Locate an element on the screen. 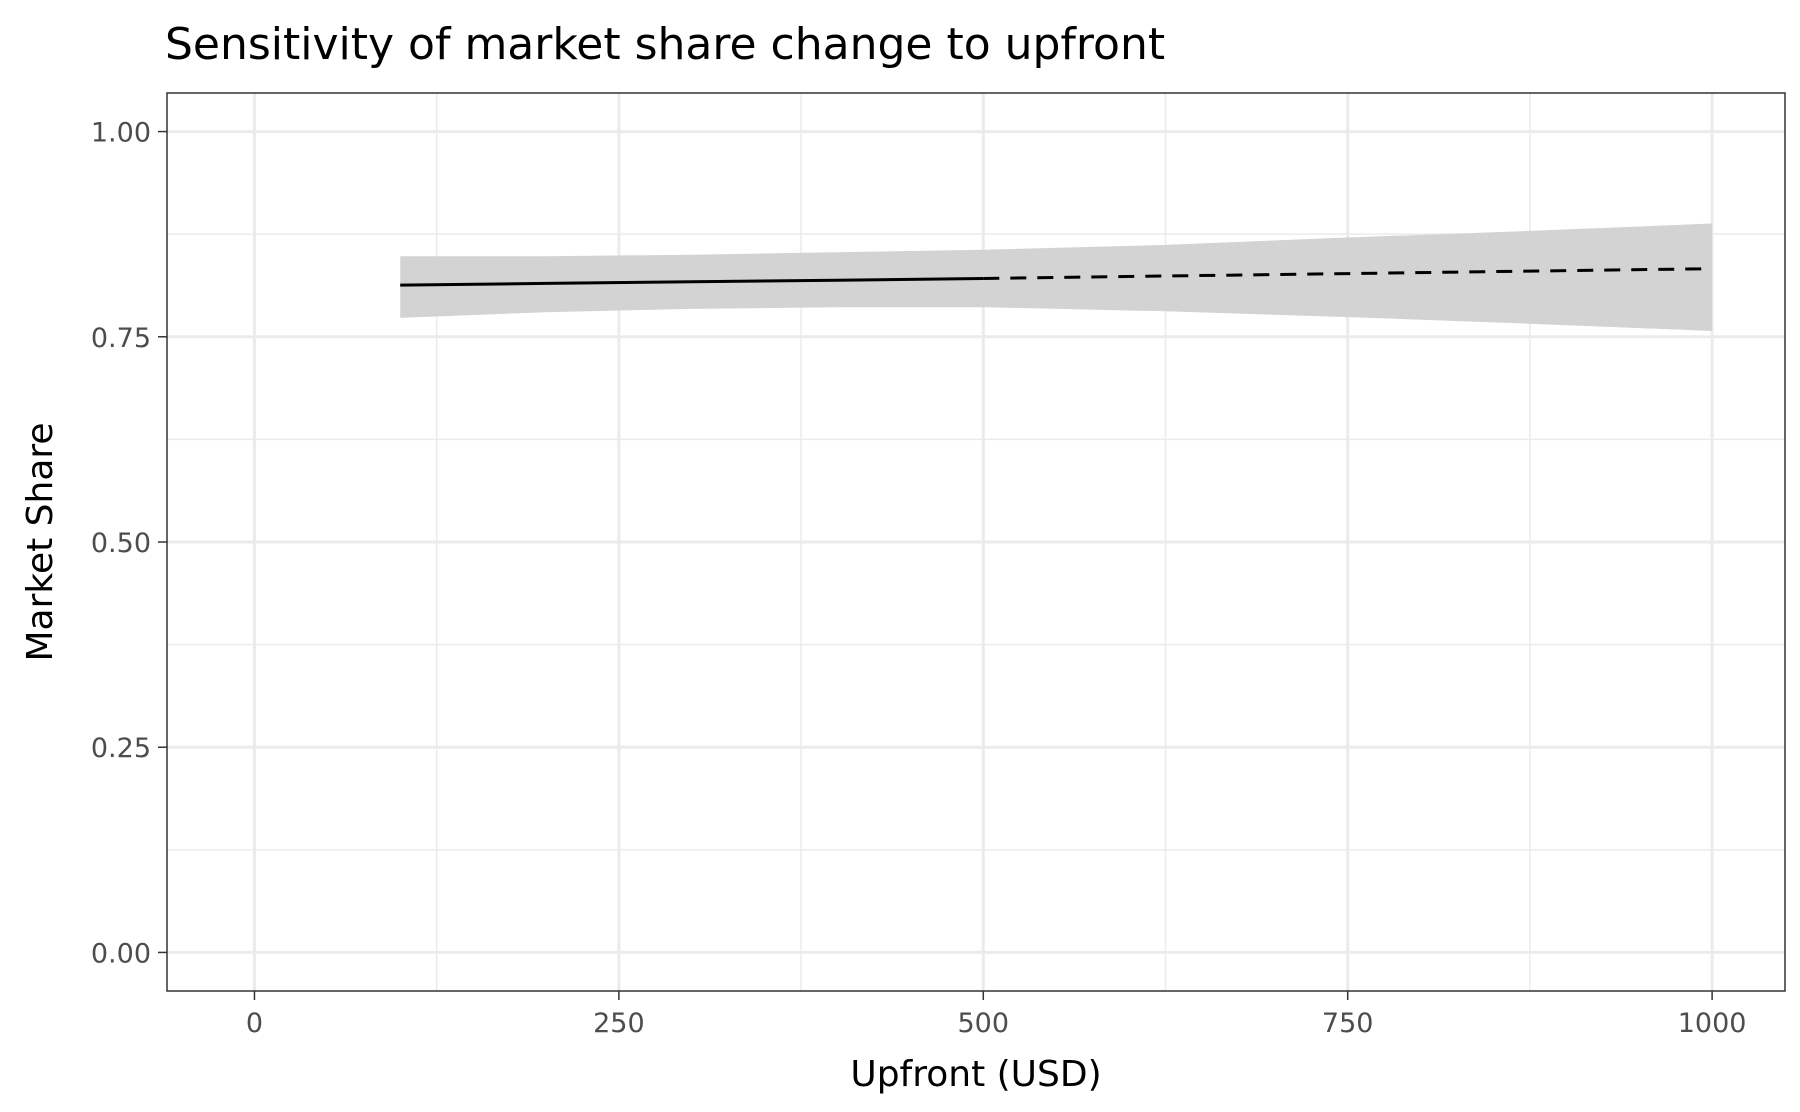  x-tick-label: 250 is located at coordinates (619, 1023).